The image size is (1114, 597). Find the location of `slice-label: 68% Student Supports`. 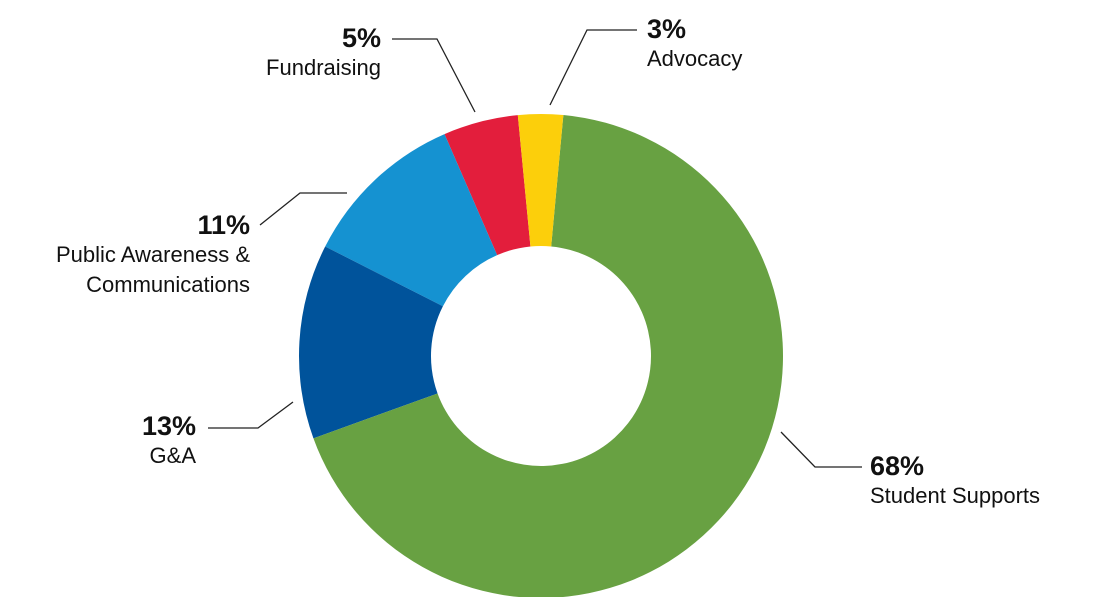

slice-label: 68% Student Supports is located at coordinates (990, 481).